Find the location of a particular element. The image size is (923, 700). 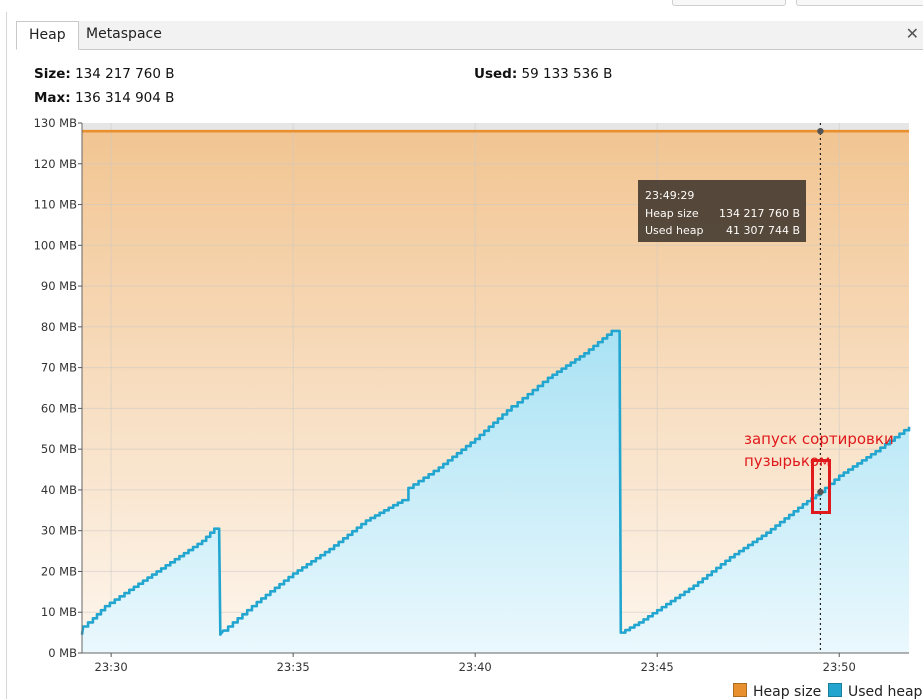

y-tick-label: 10 MB is located at coordinates (59, 612).